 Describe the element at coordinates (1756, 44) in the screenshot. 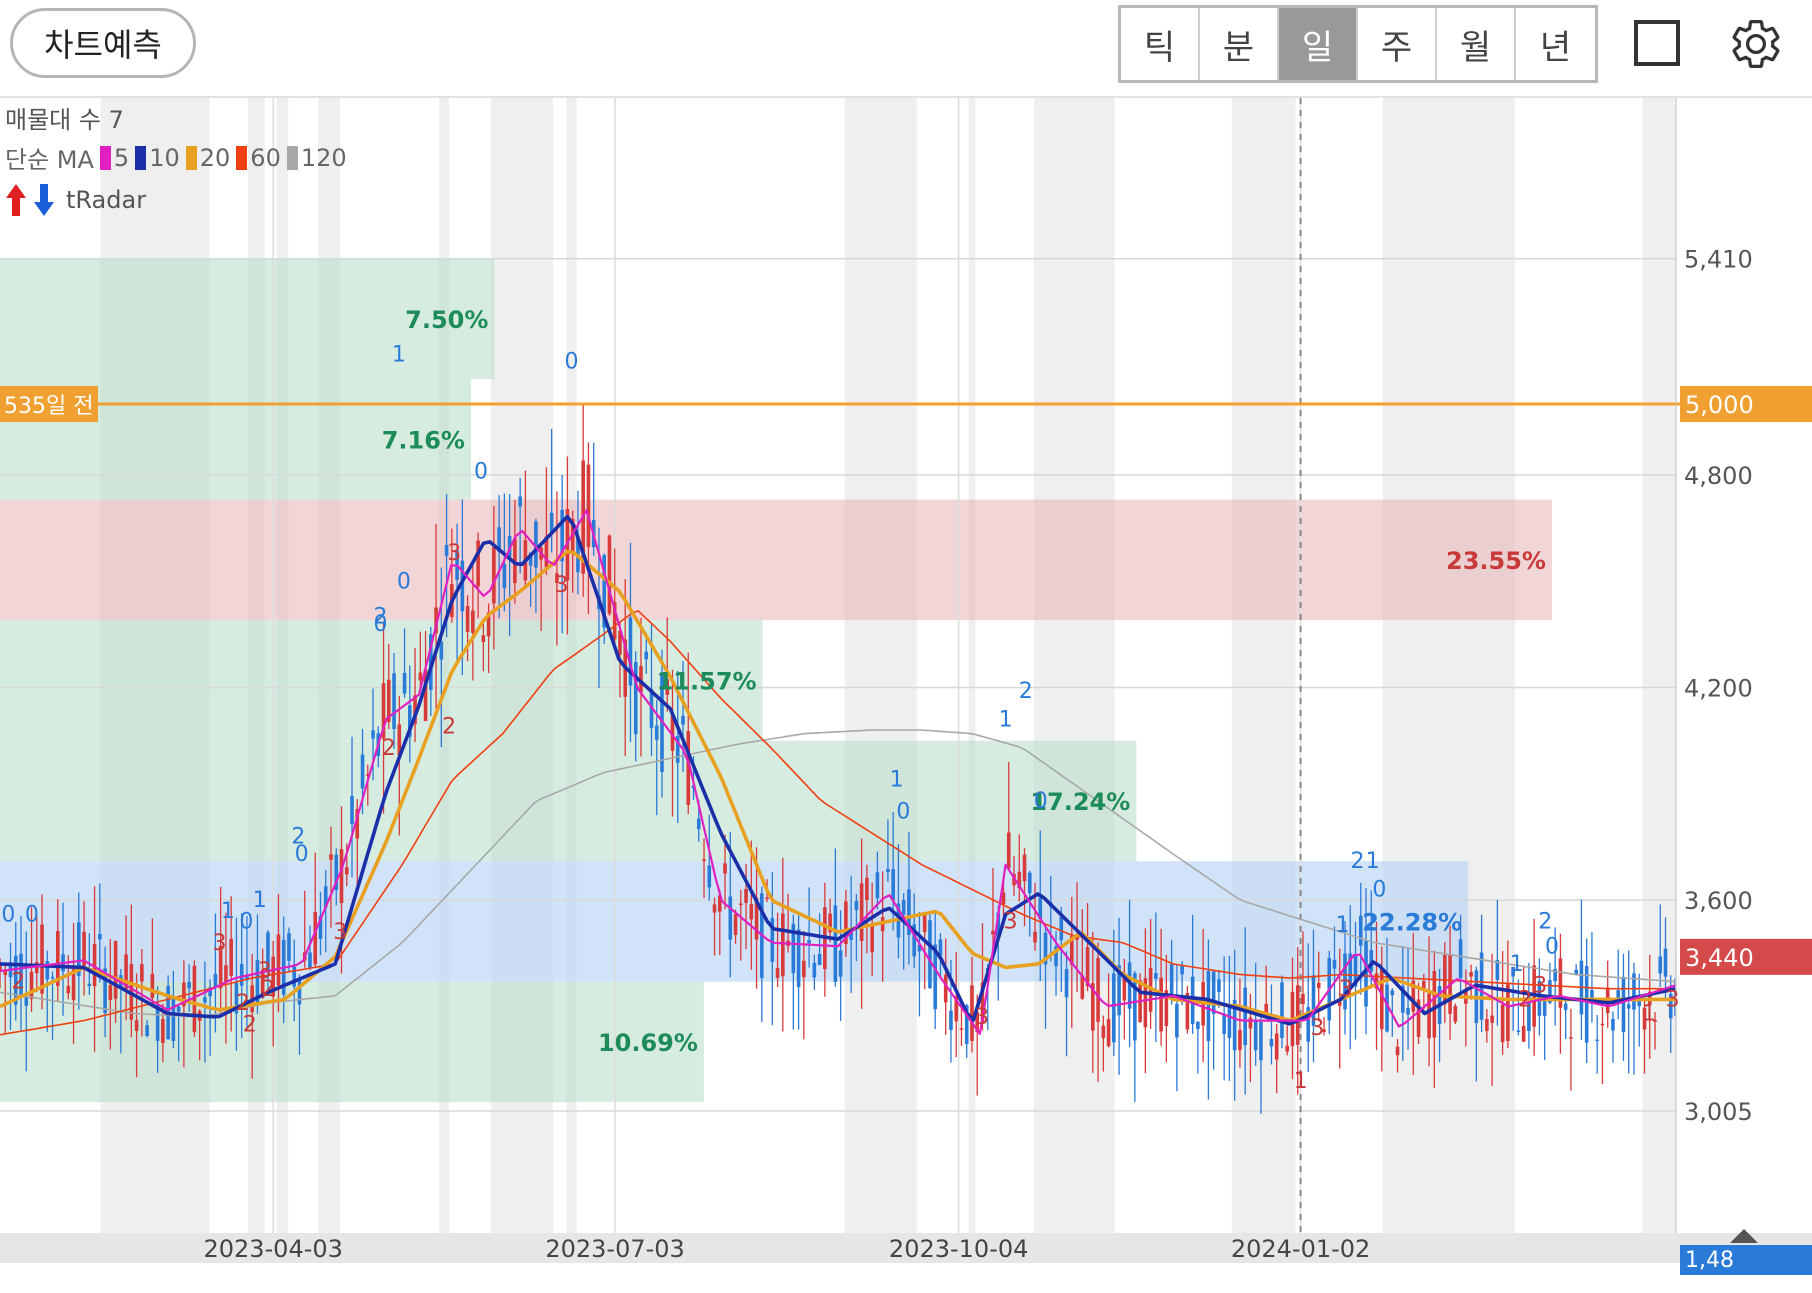

I see `gear-icon` at that location.